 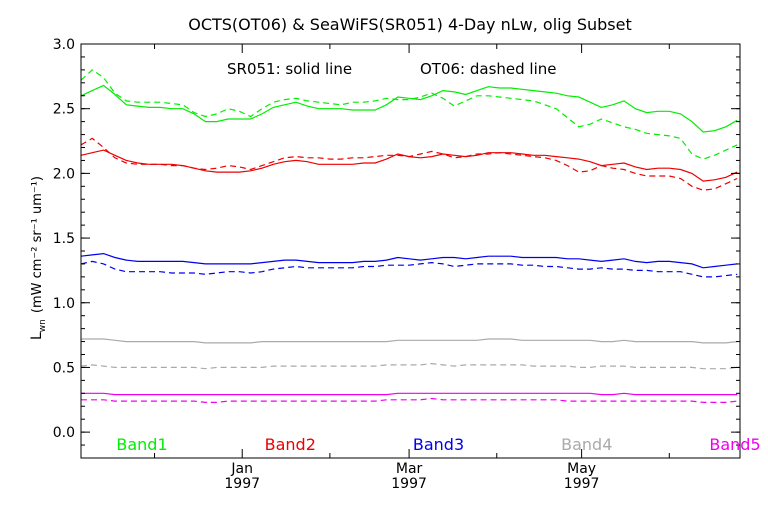 I want to click on series-line-band2-dashed, so click(x=409, y=164).